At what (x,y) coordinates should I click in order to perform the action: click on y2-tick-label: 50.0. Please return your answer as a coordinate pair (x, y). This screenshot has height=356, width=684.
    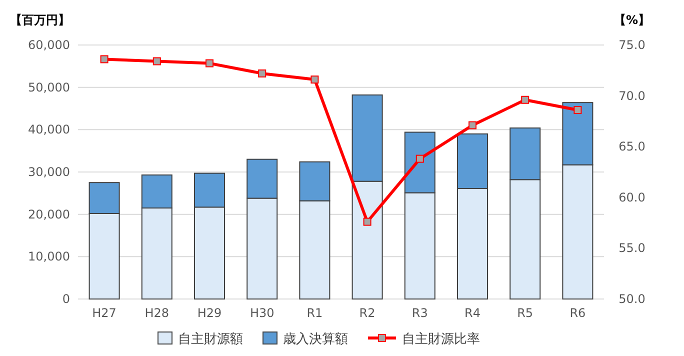
    Looking at the image, I should click on (632, 299).